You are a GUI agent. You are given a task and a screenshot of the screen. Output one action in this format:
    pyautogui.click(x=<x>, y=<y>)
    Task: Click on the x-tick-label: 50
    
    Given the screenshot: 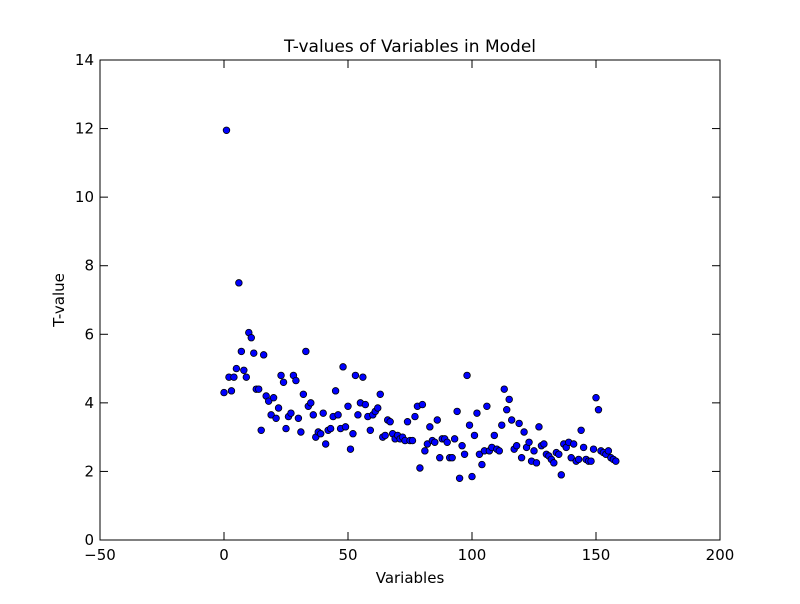 What is the action you would take?
    pyautogui.click(x=347, y=555)
    